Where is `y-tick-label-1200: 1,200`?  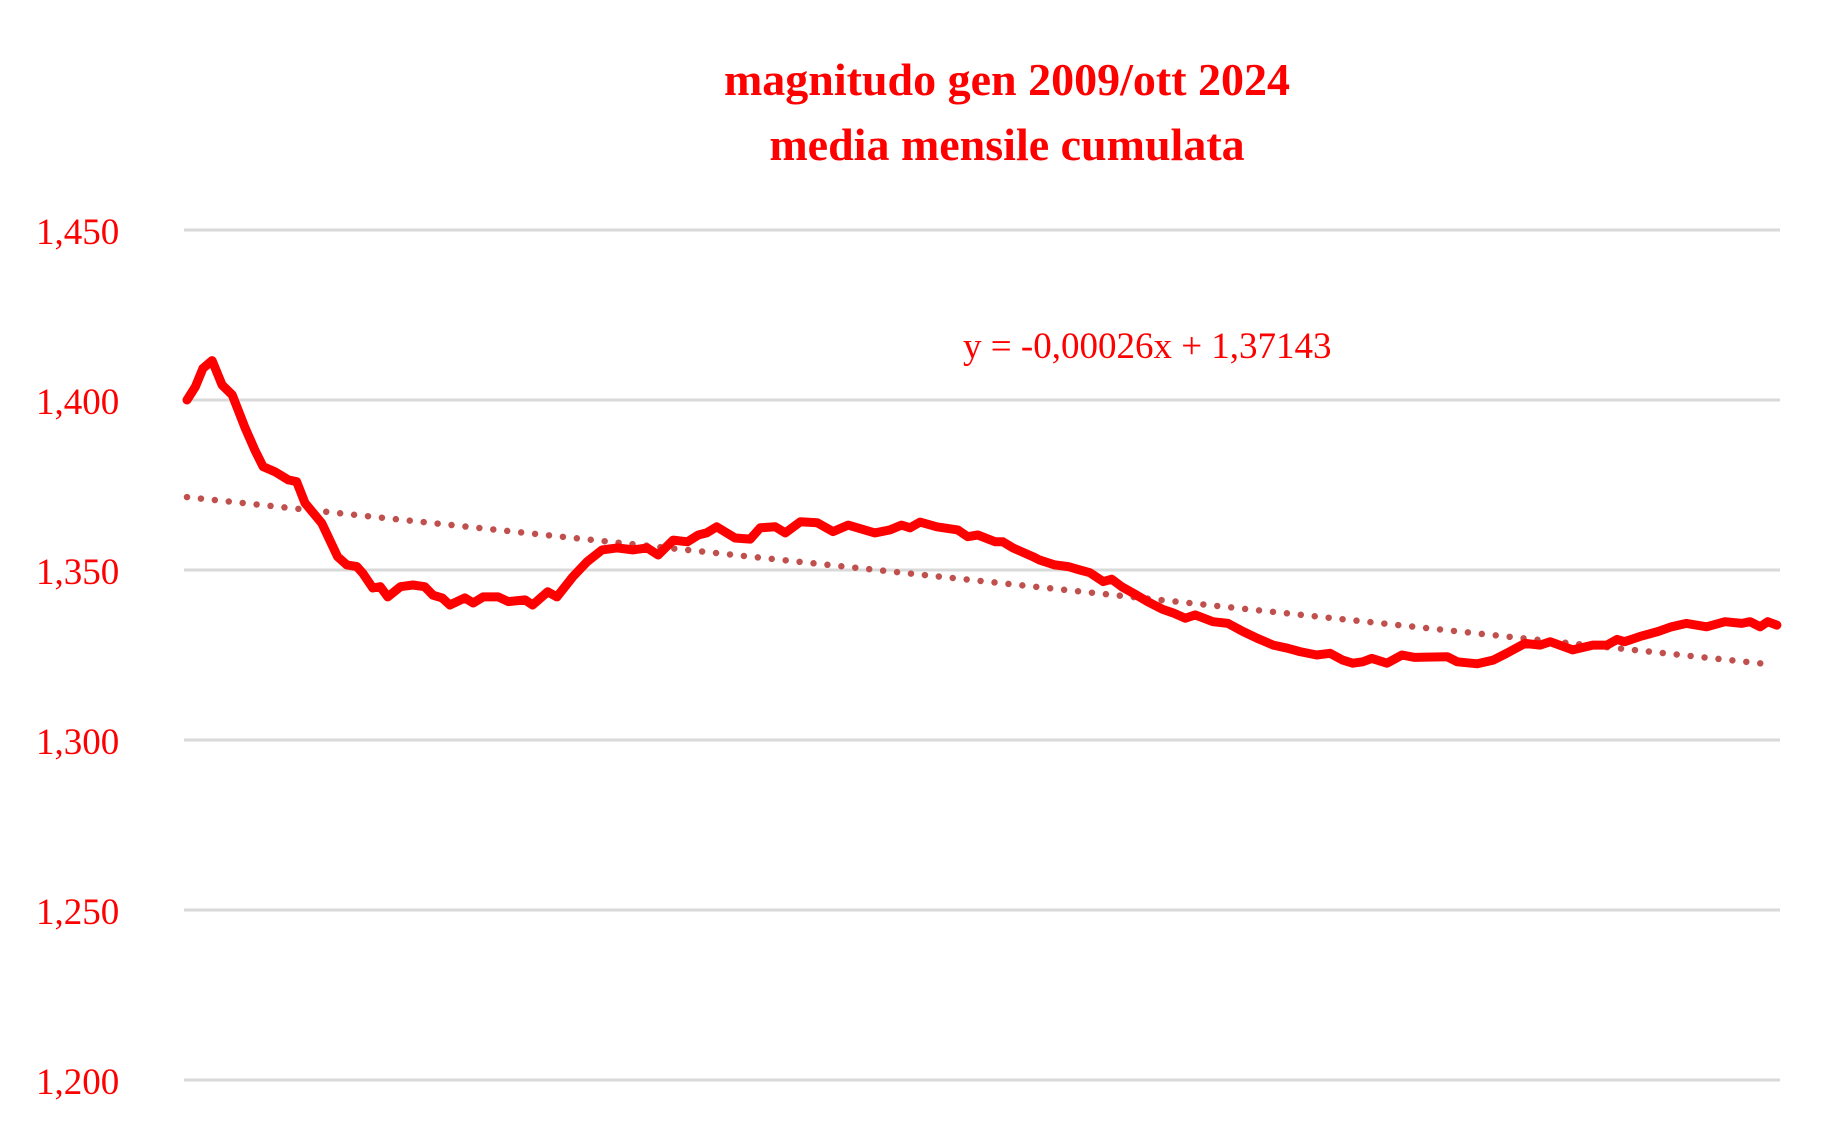
y-tick-label-1200: 1,200 is located at coordinates (78, 1082).